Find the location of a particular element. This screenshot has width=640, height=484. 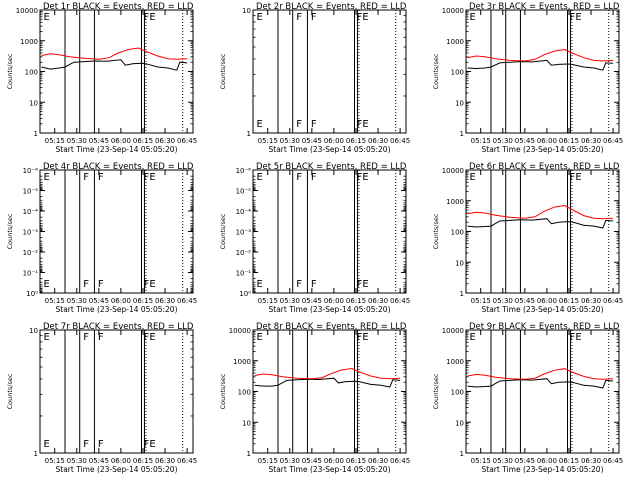

plot-title: Det 4r BLACK = Events, RED = LLD is located at coordinates (118, 167).